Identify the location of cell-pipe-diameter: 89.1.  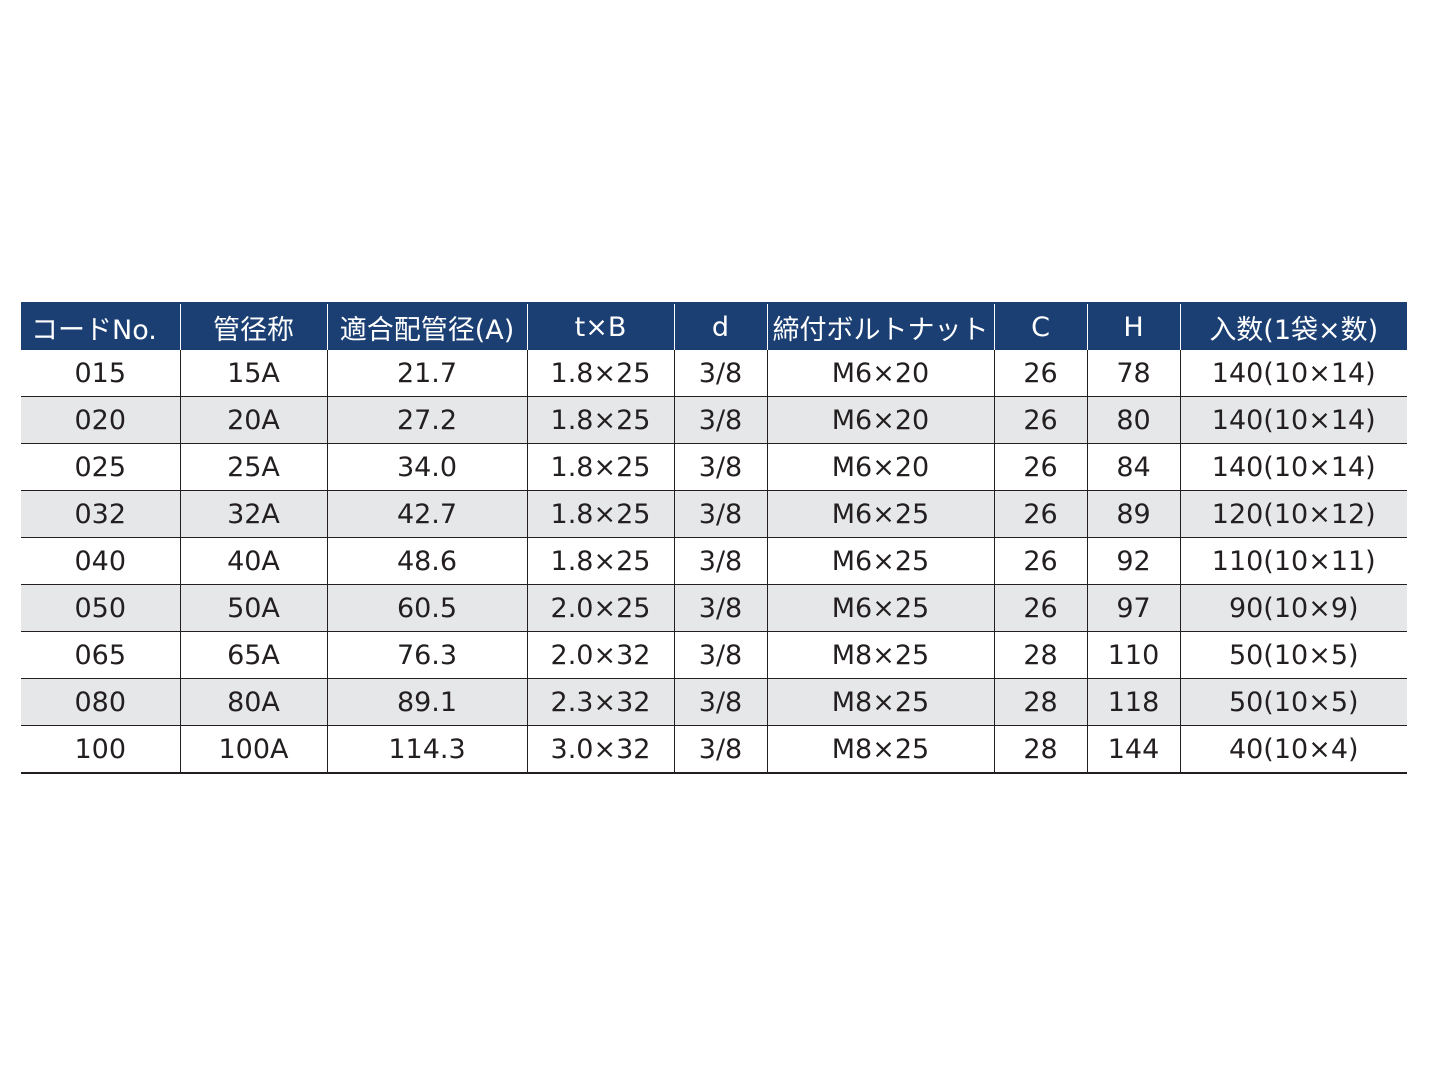
(426, 702).